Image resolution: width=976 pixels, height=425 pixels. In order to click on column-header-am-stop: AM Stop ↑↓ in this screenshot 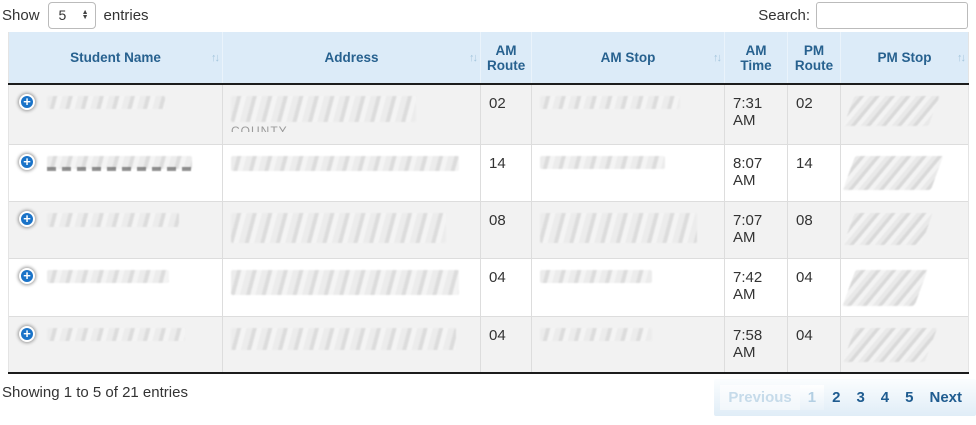, I will do `click(628, 58)`.